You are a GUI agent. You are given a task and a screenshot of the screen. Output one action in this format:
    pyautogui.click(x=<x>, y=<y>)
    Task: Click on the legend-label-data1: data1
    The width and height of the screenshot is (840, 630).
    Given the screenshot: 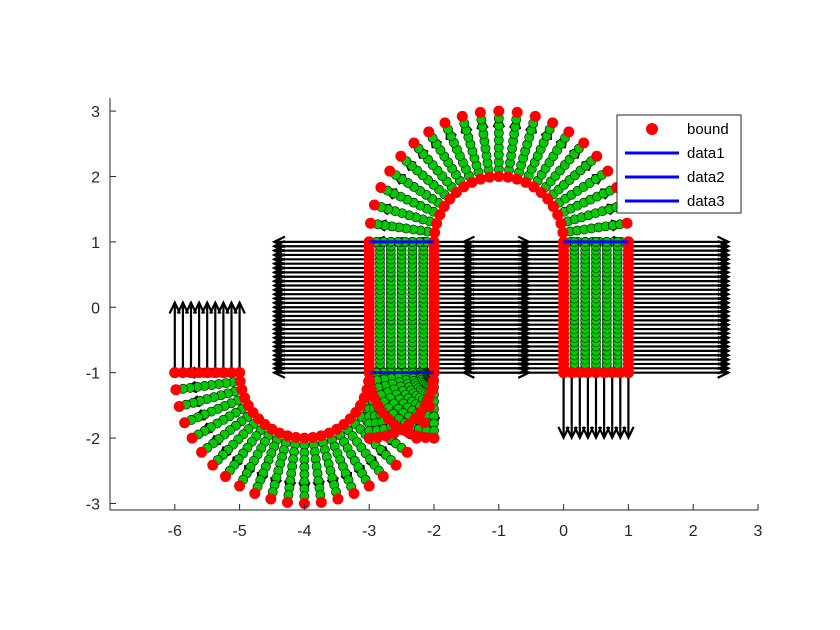 What is the action you would take?
    pyautogui.click(x=706, y=153)
    